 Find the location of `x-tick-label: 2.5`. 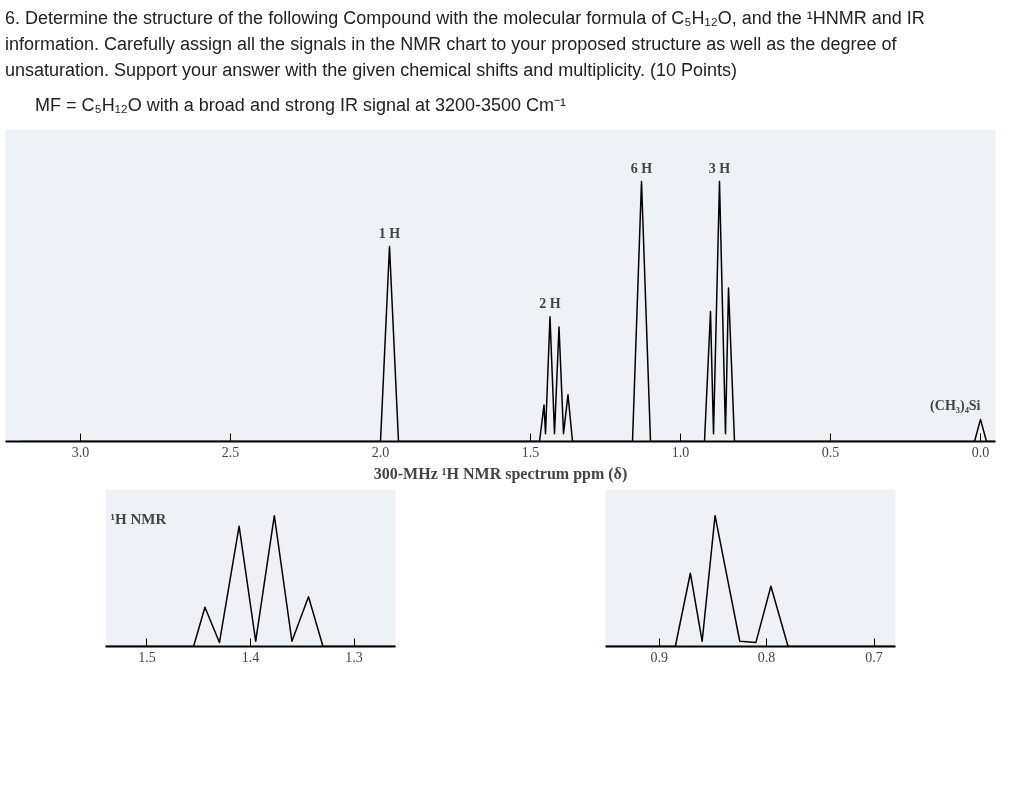

x-tick-label: 2.5 is located at coordinates (230, 452).